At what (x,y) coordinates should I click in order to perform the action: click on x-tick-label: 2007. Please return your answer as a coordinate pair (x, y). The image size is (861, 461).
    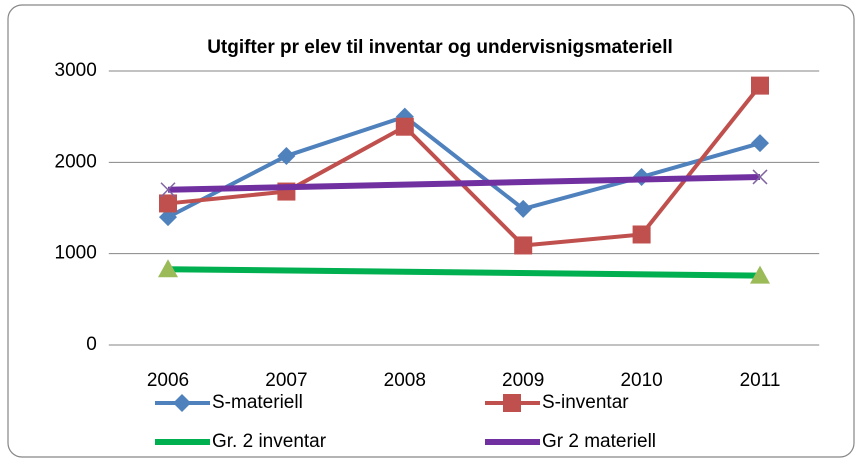
    Looking at the image, I should click on (286, 380).